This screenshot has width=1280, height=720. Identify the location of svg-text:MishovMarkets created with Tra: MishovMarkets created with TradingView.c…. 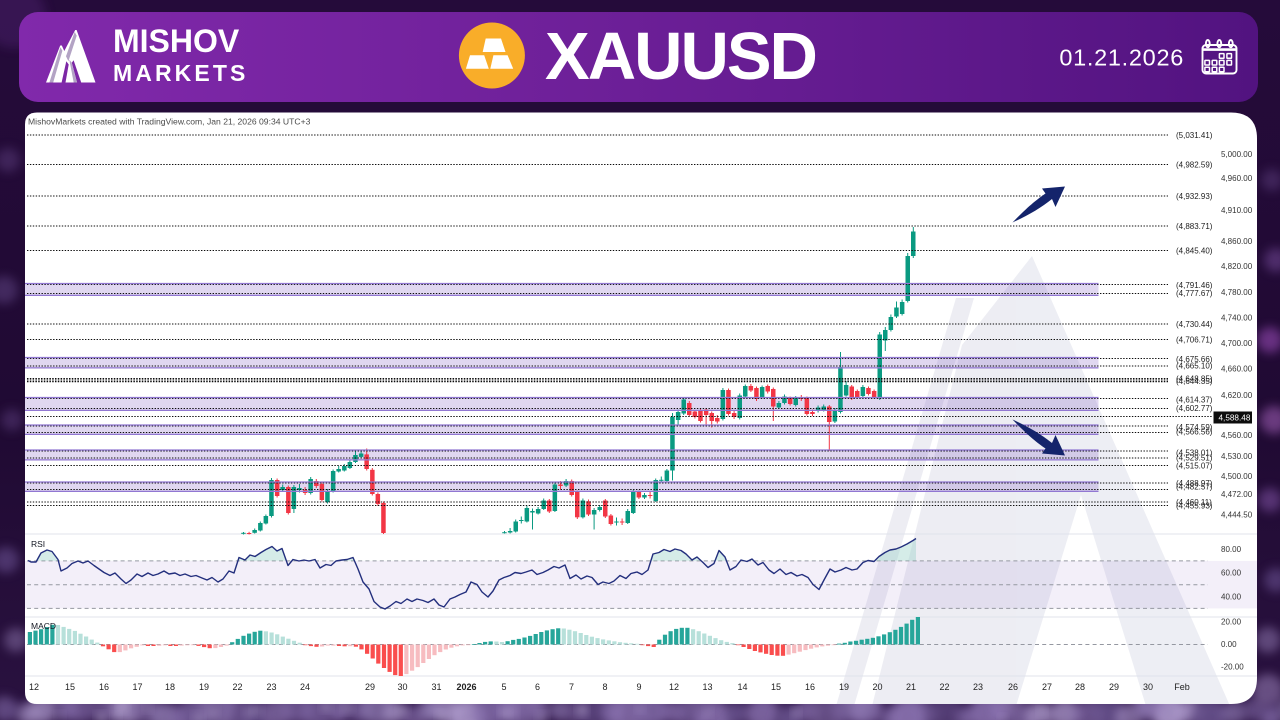
(169, 122).